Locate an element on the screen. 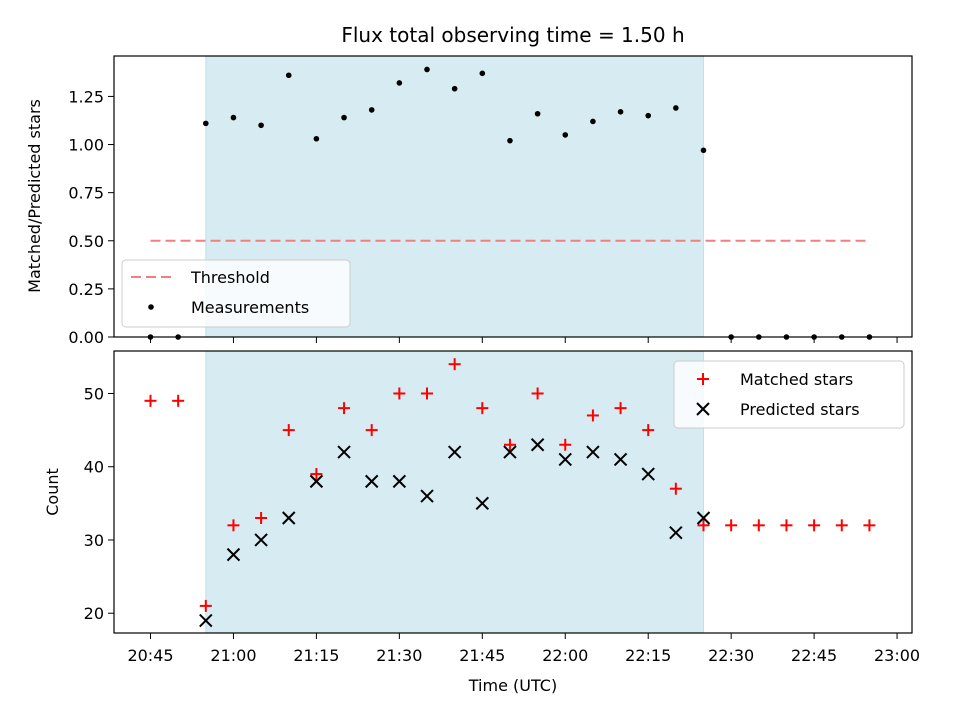  x-tick-label: 22:00 is located at coordinates (565, 655).